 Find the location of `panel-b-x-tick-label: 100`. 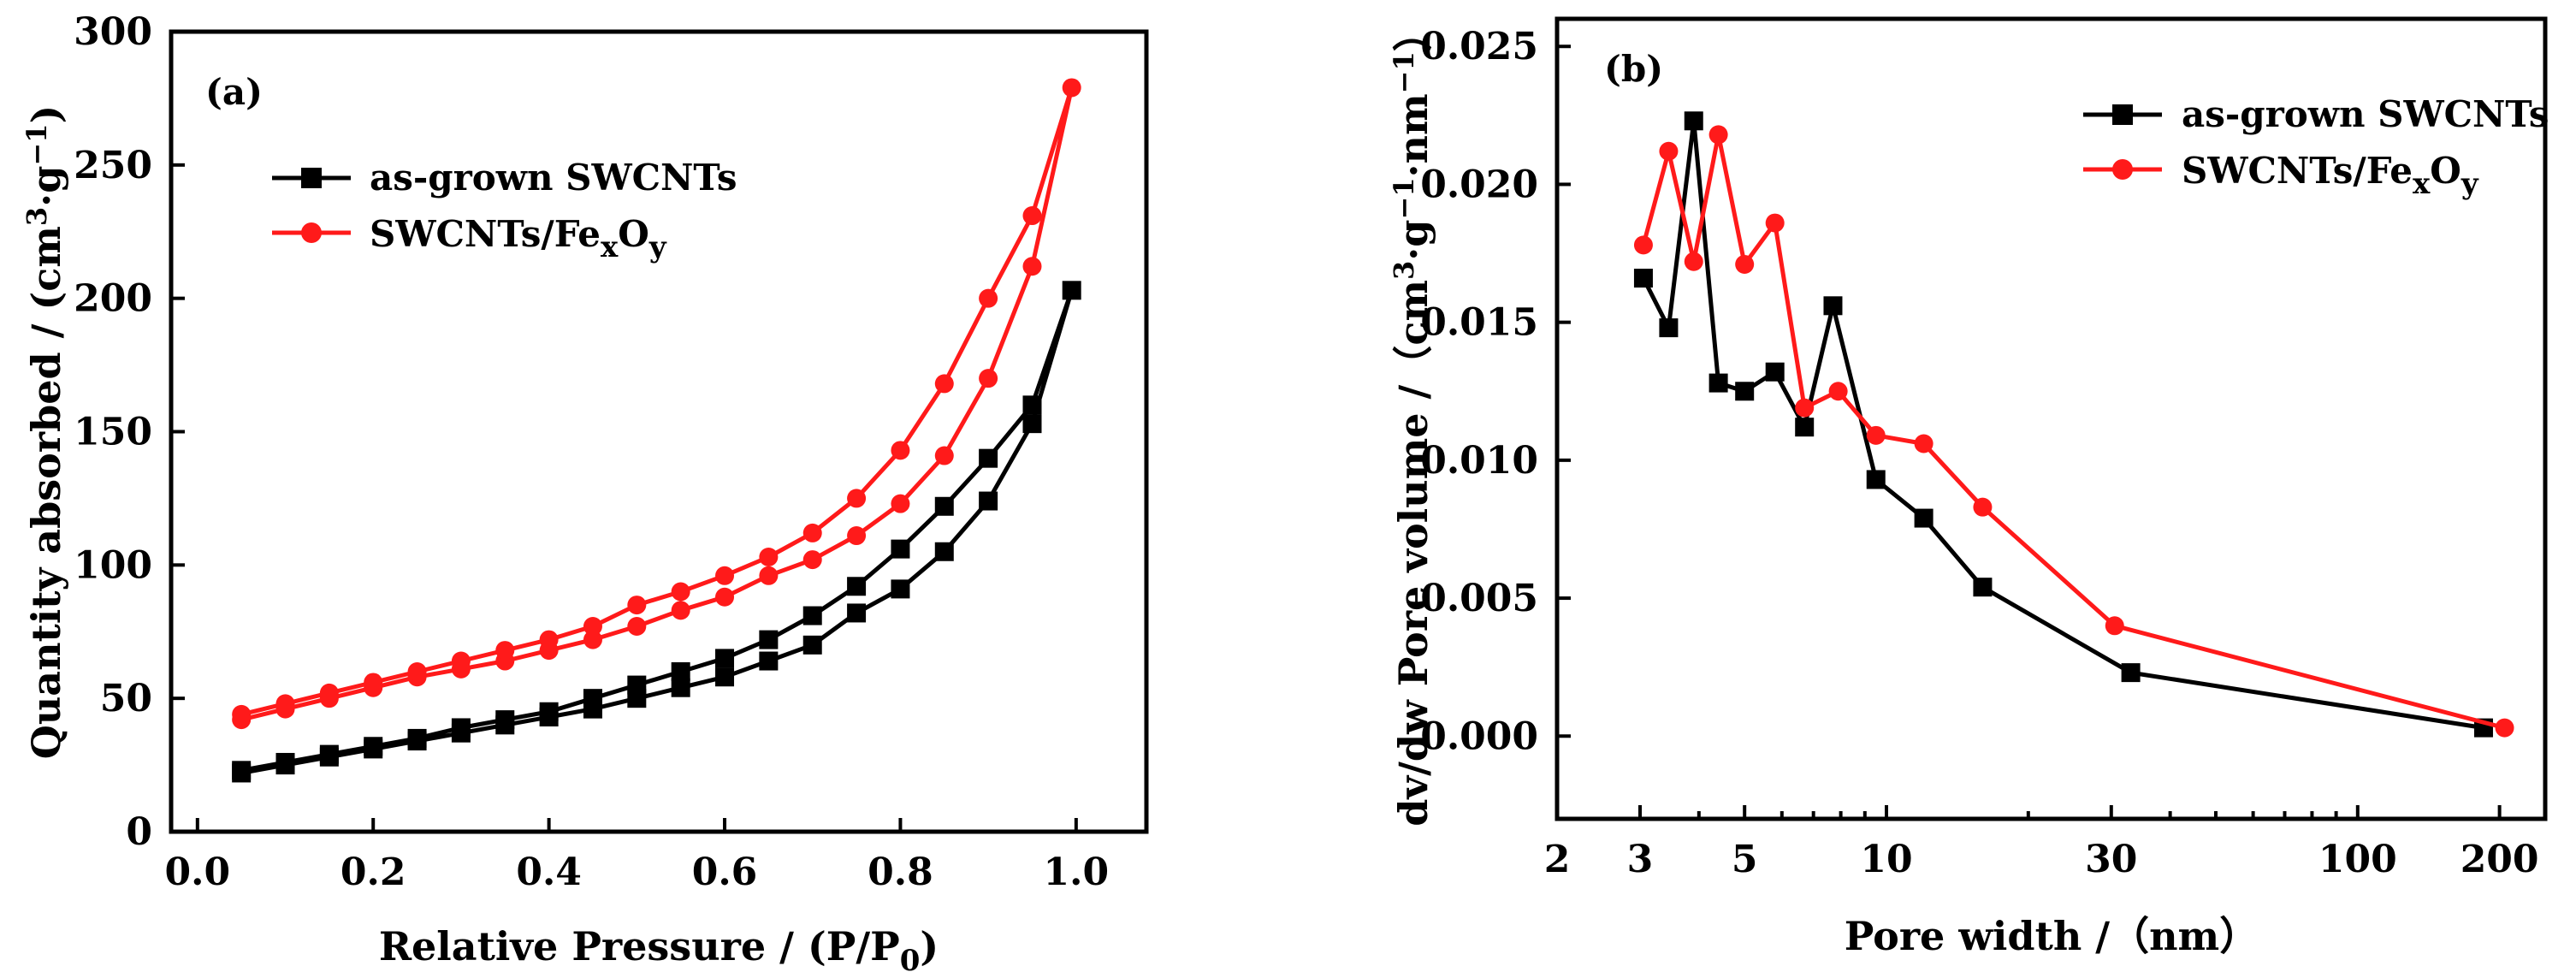

panel-b-x-tick-label: 100 is located at coordinates (2357, 859).